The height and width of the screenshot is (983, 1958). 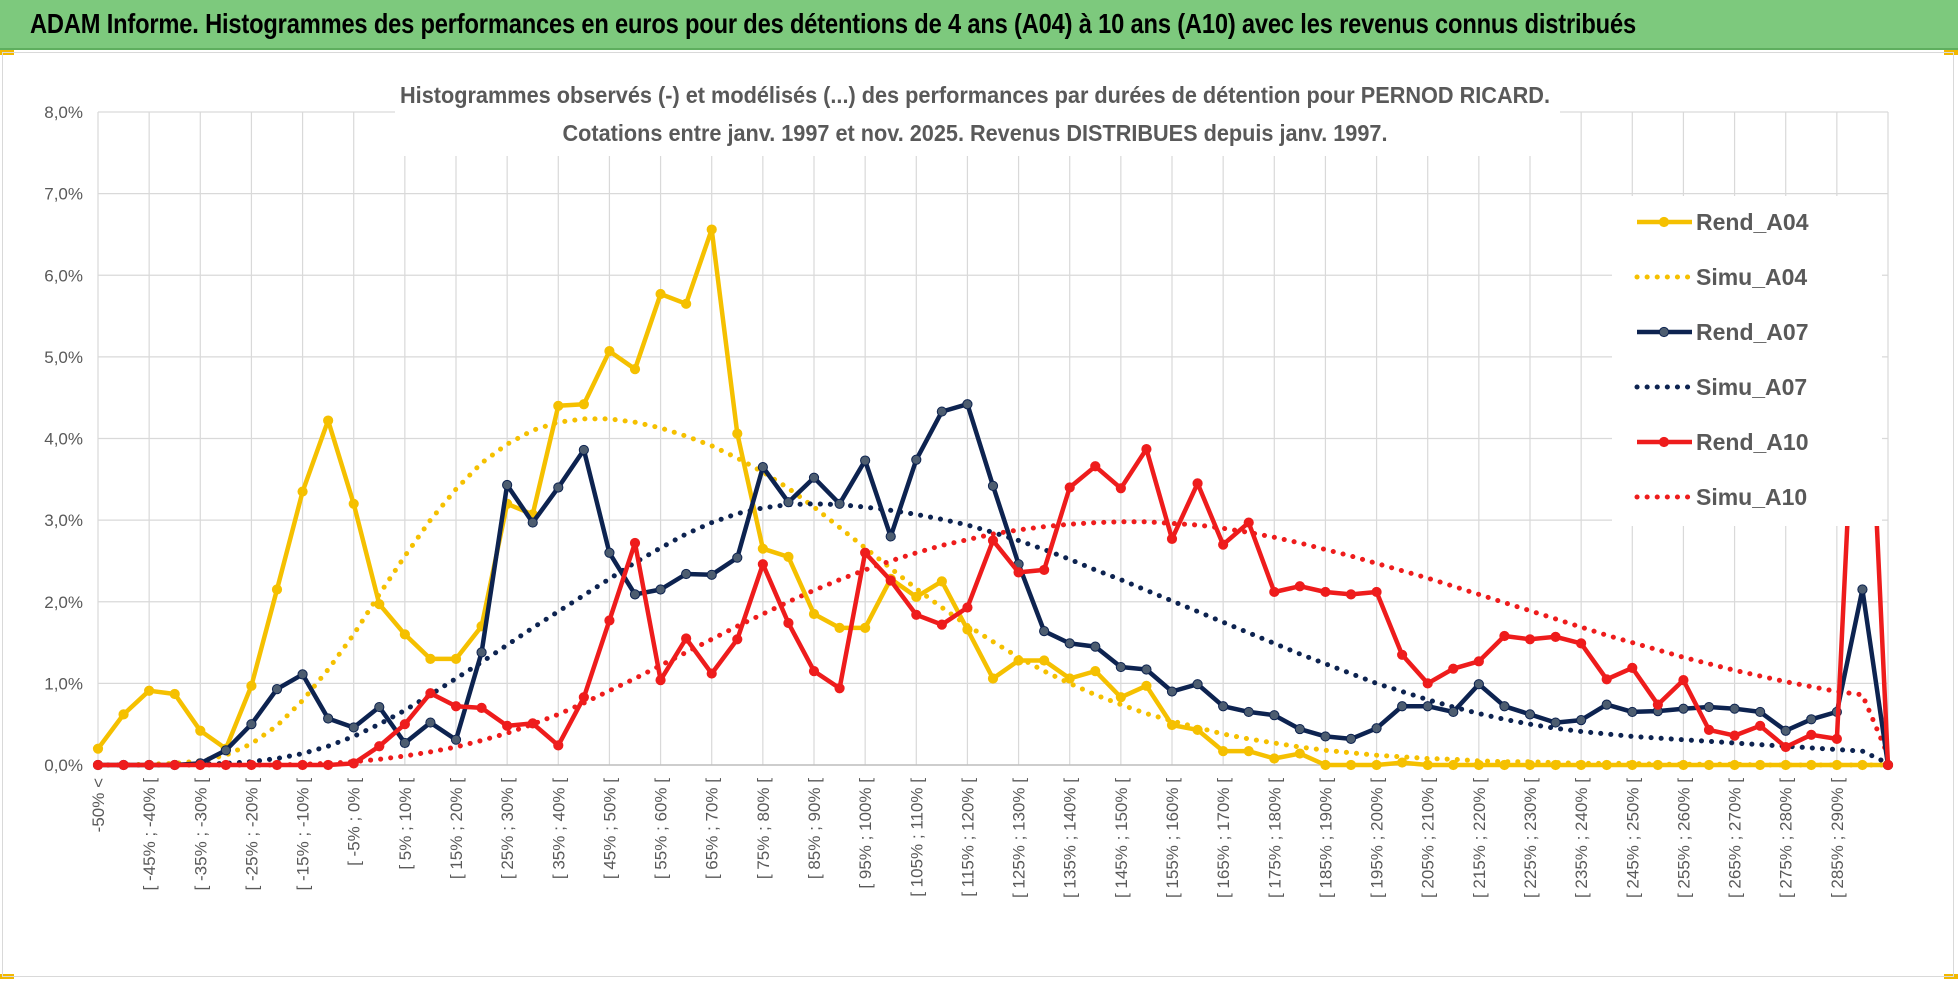 I want to click on x-tick-label: [ 65% ; 70% [, so click(x=712, y=828).